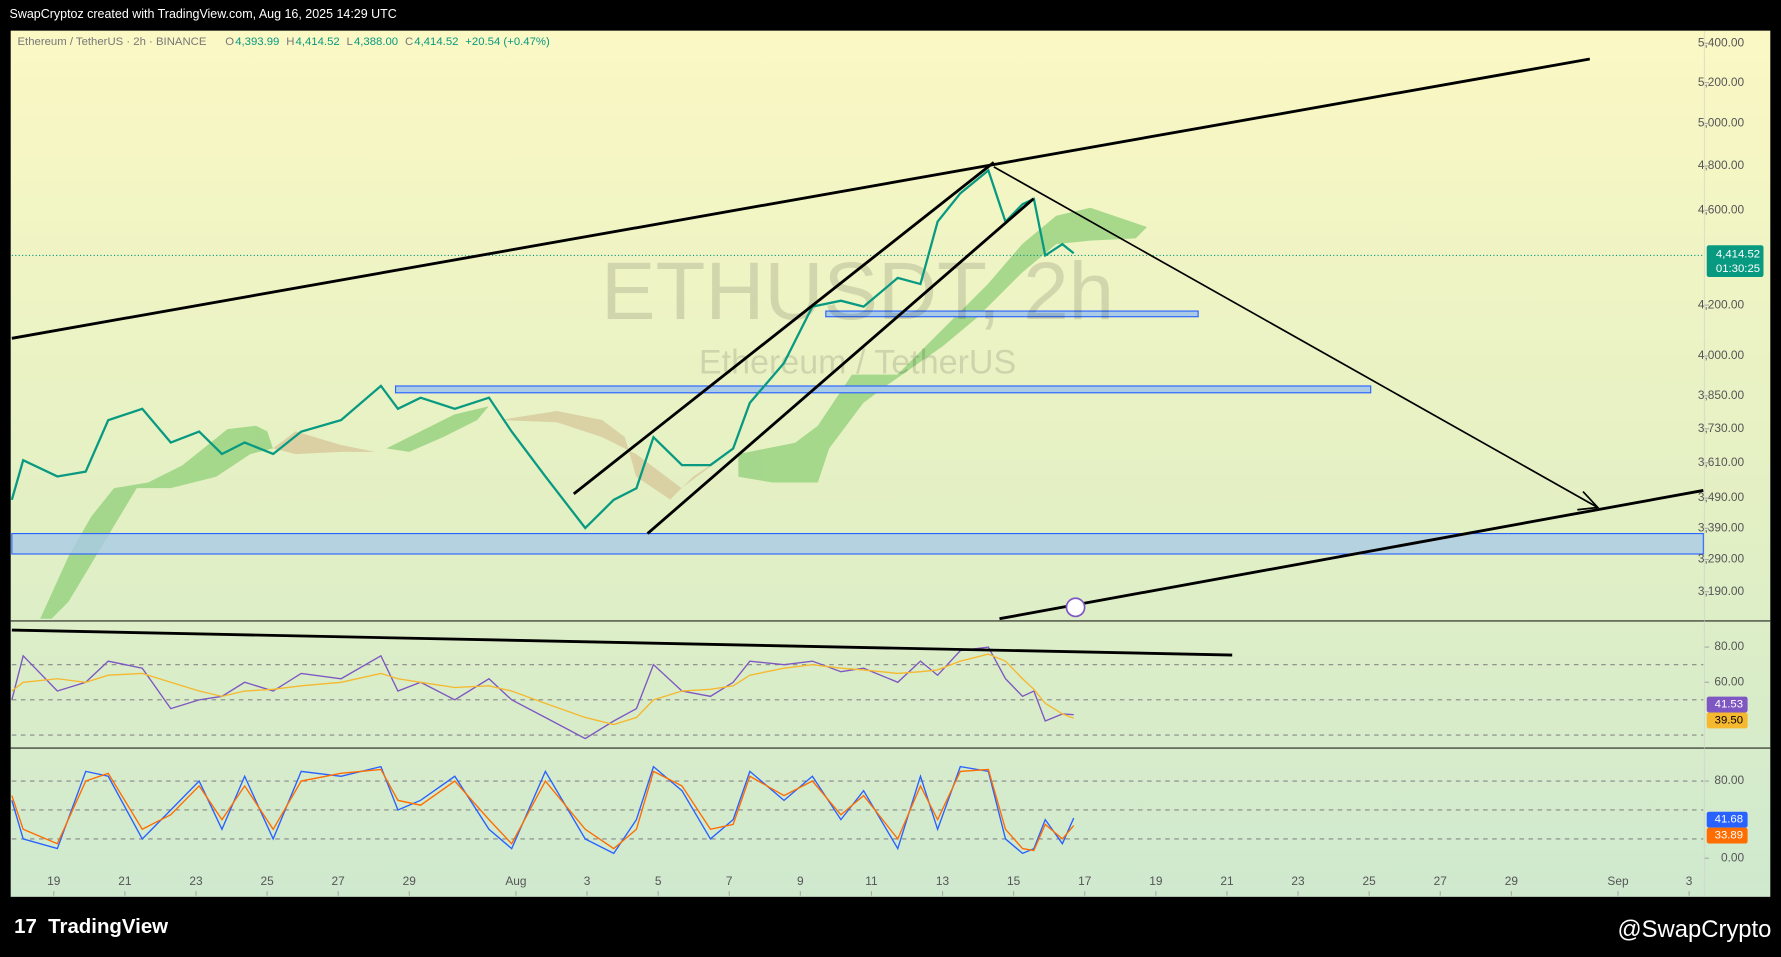 Image resolution: width=1781 pixels, height=957 pixels. Describe the element at coordinates (1721, 355) in the screenshot. I see `y-tick-label: 4,000.00` at that location.